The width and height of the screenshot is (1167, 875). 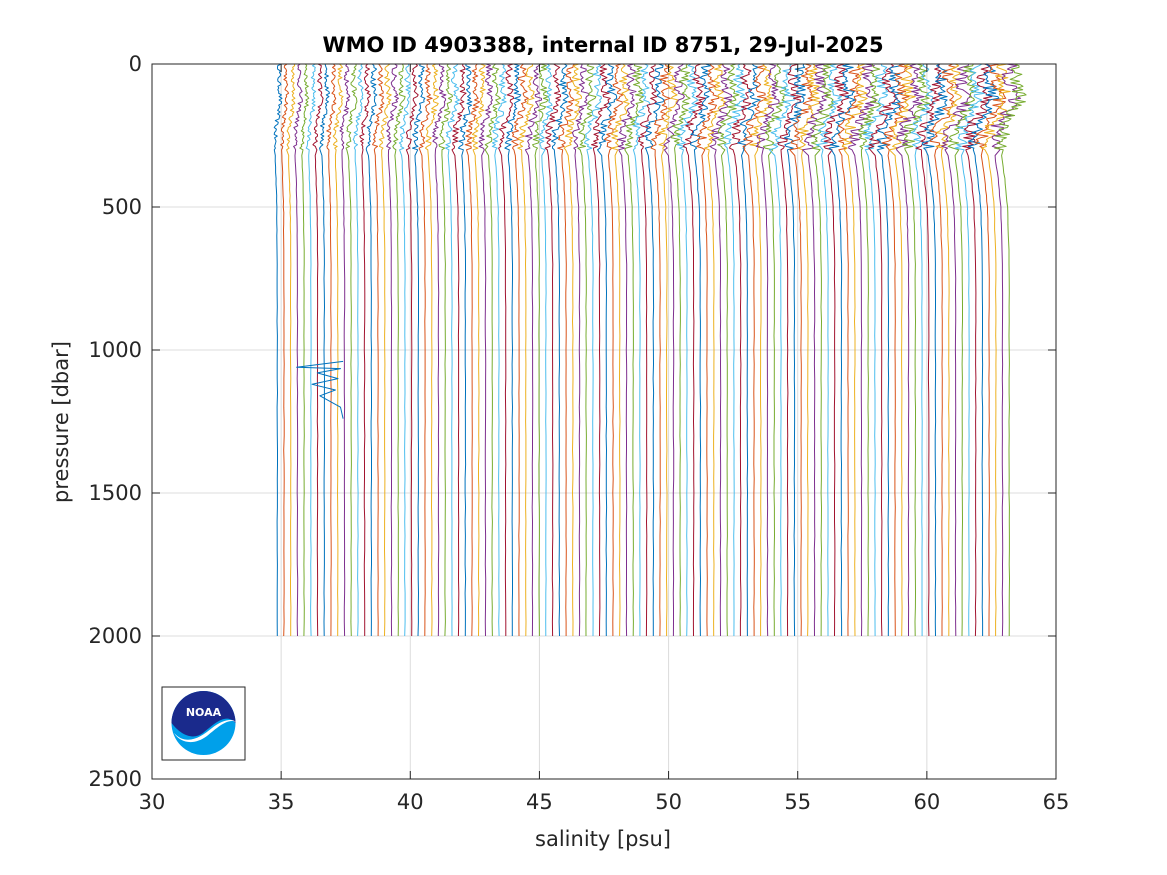 What do you see at coordinates (115, 779) in the screenshot?
I see `y-tick-label: 2500` at bounding box center [115, 779].